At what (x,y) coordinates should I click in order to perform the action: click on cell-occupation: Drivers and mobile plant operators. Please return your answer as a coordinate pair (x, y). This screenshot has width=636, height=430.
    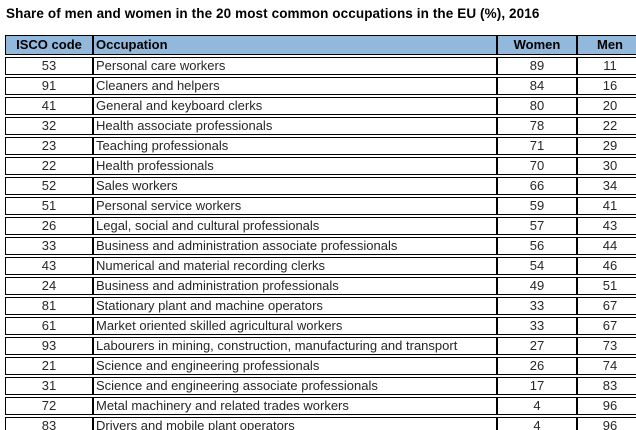
    Looking at the image, I should click on (295, 423).